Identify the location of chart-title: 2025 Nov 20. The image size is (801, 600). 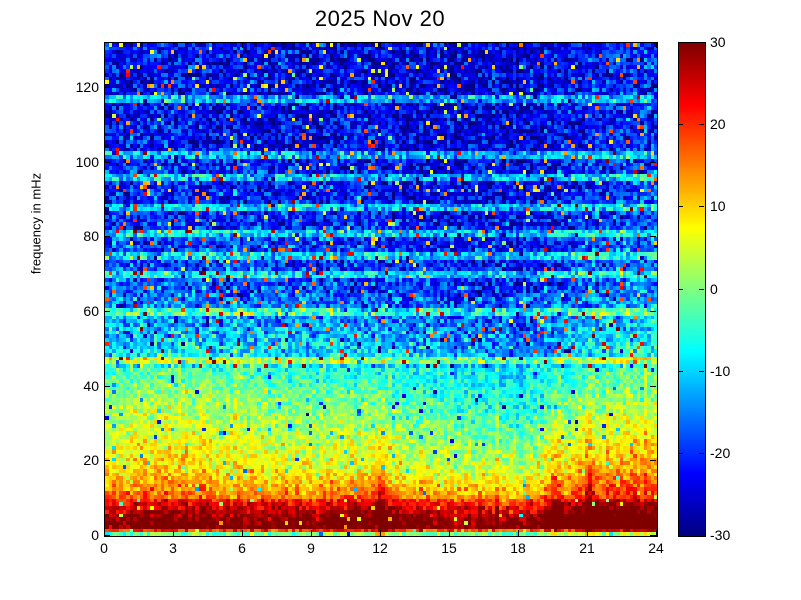
(380, 18).